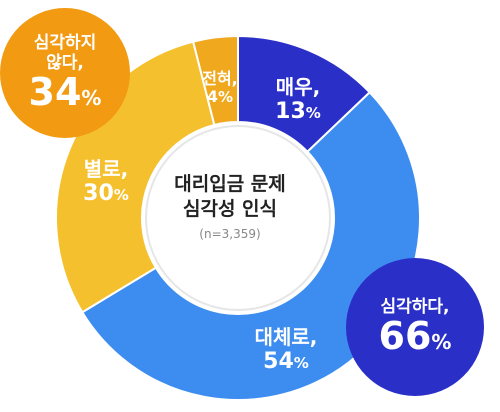  I want to click on slice-label-jeonhyeo: 전혀, 4%, so click(220, 88).